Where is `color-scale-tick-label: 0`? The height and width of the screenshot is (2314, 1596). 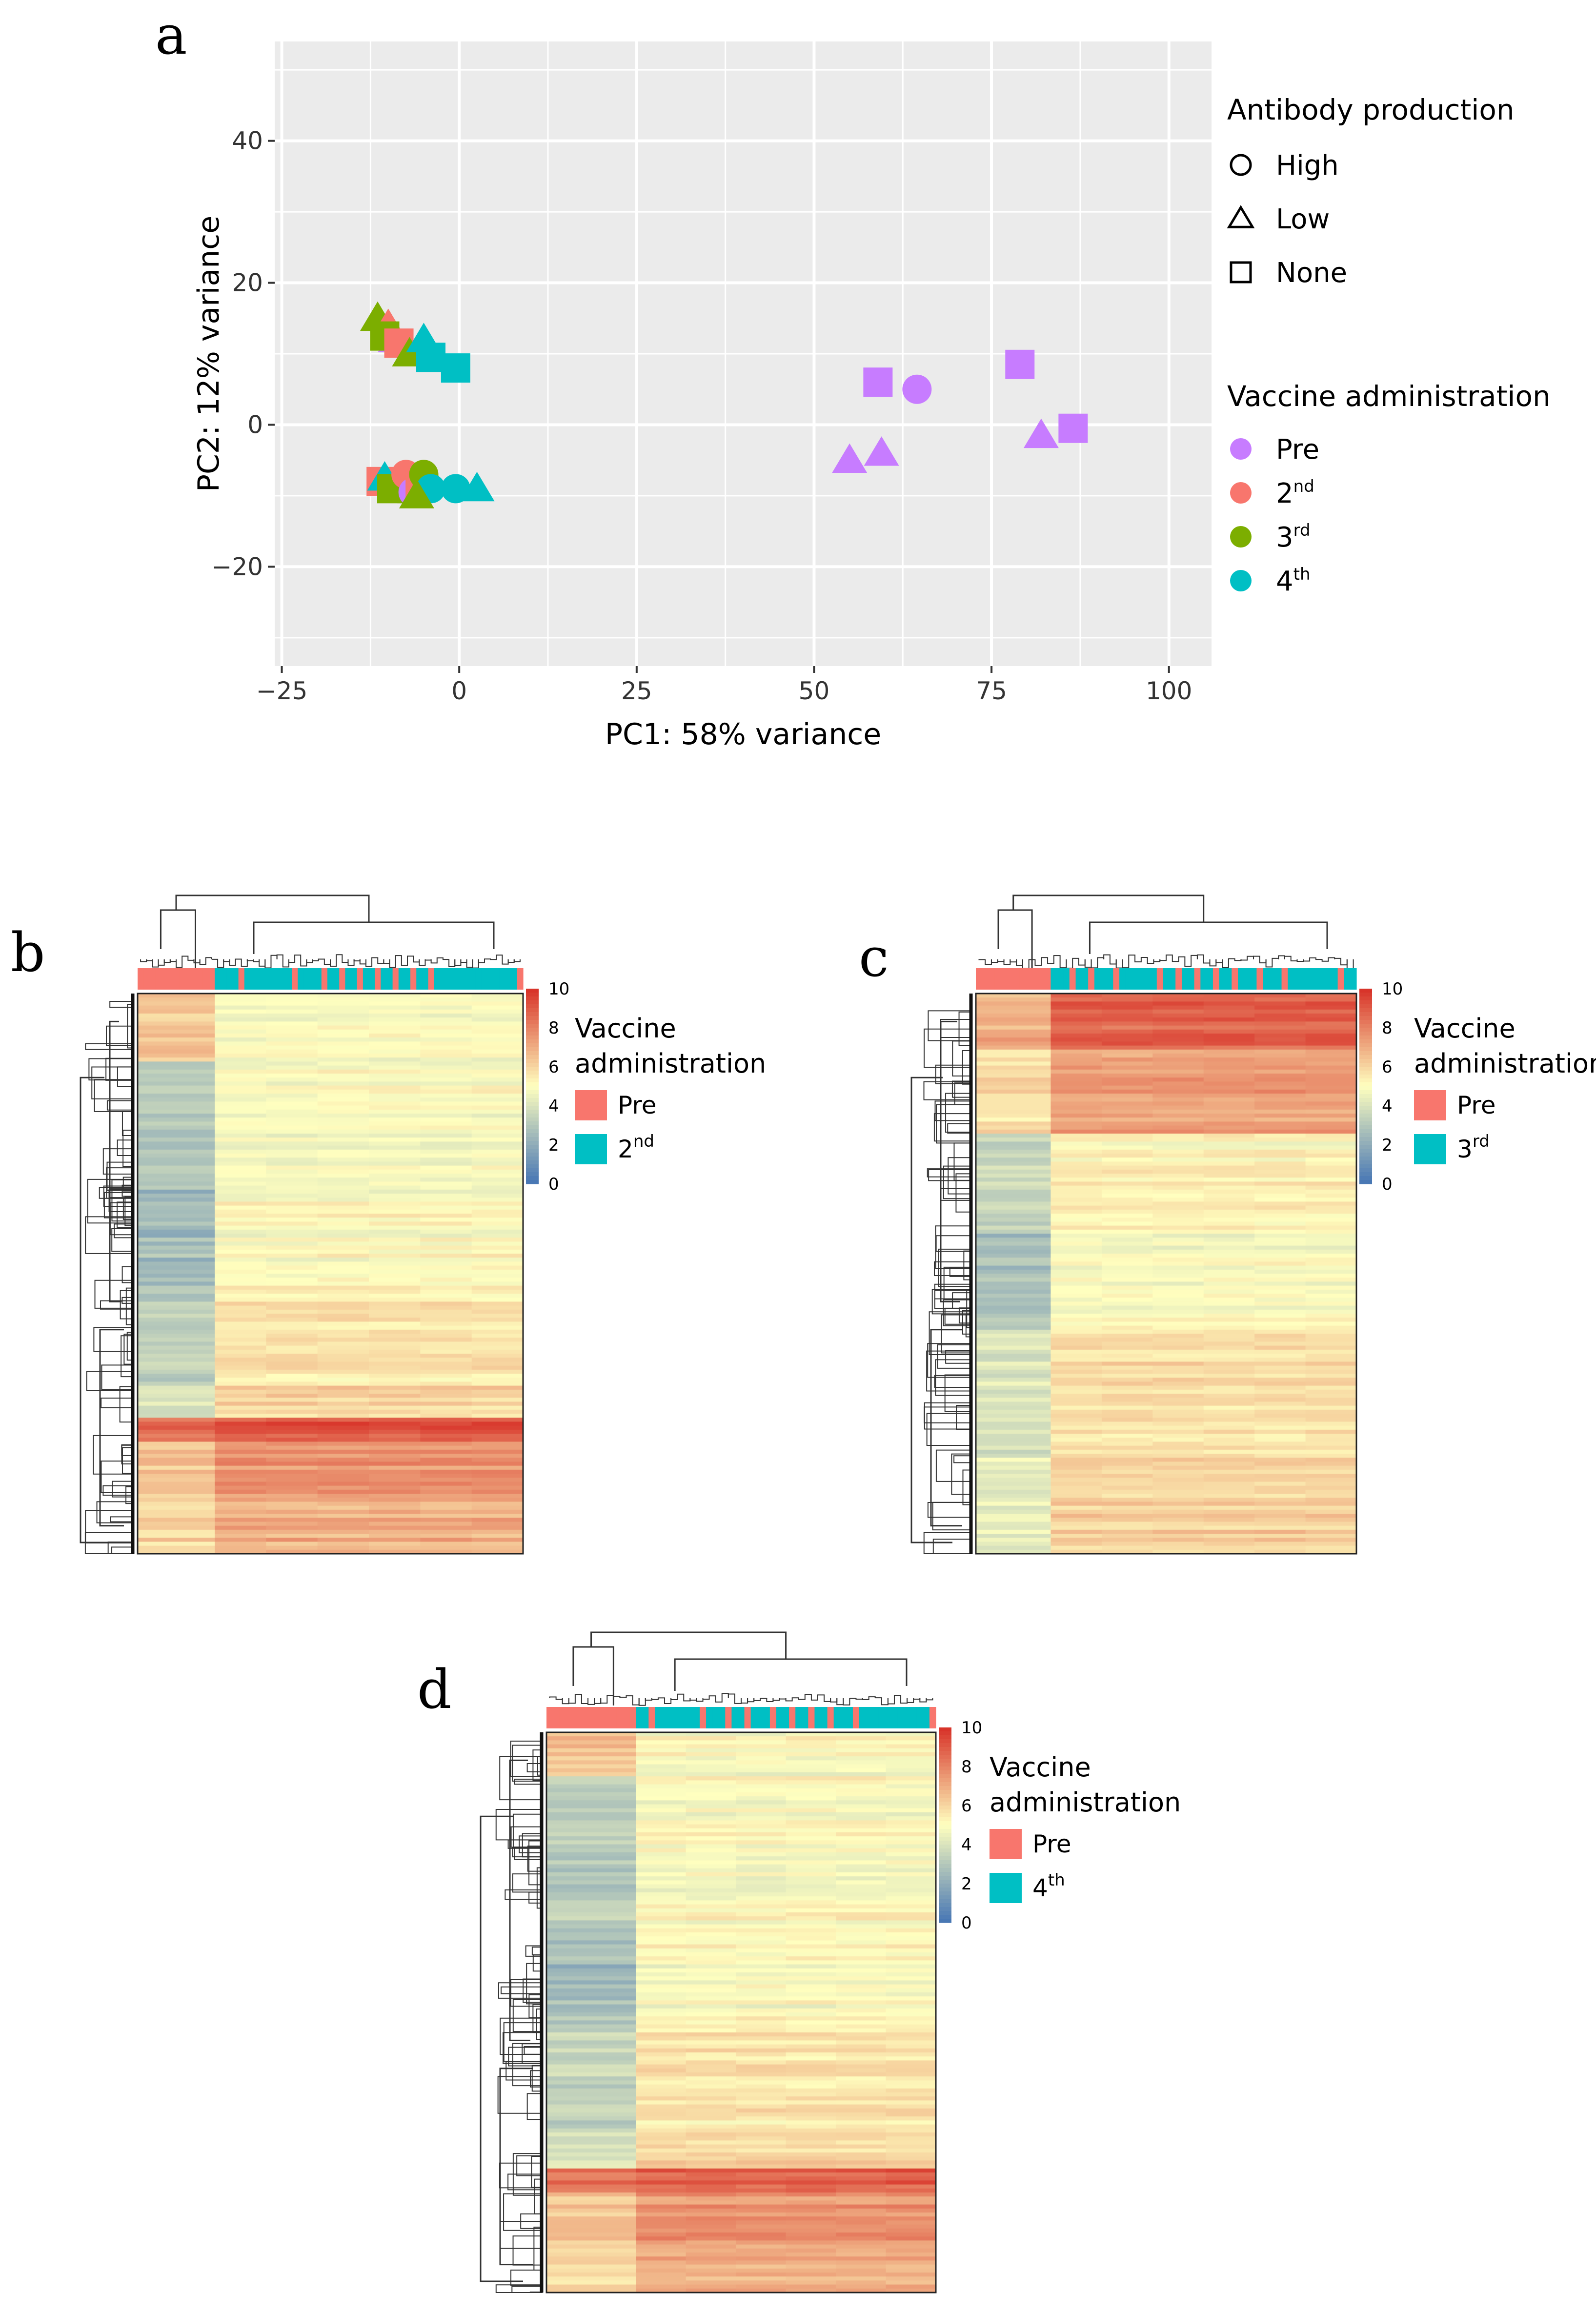
color-scale-tick-label: 0 is located at coordinates (1387, 1184).